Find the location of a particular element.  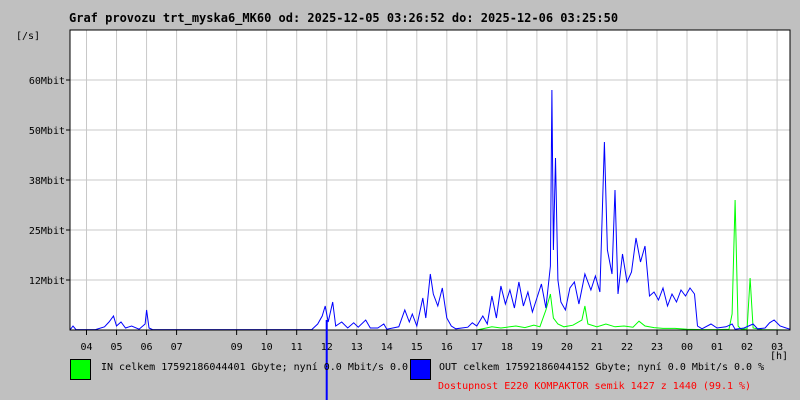

y-tick-label: 50Mbit is located at coordinates (47, 131).